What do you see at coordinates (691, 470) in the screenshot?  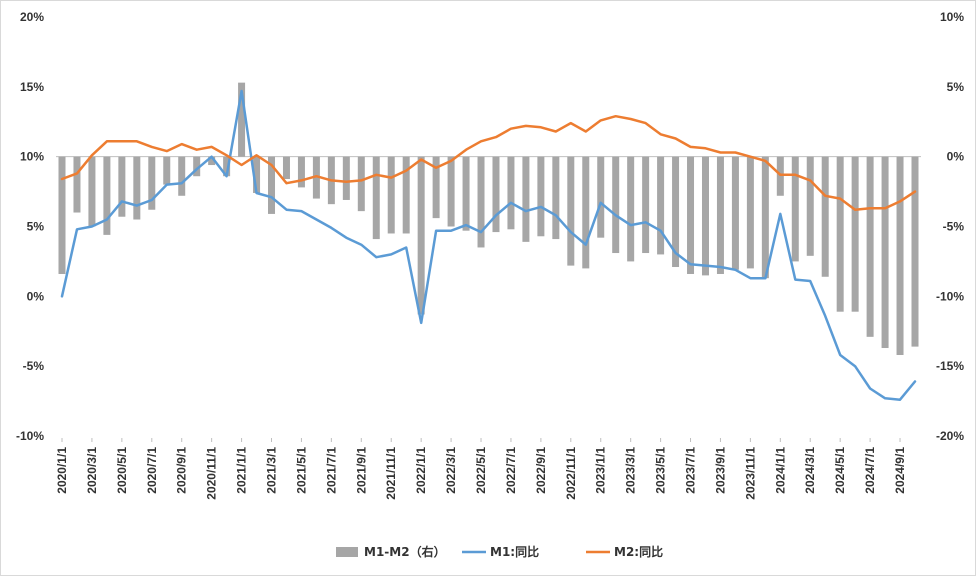 I see `x-tick-label: 2023/7/1` at bounding box center [691, 470].